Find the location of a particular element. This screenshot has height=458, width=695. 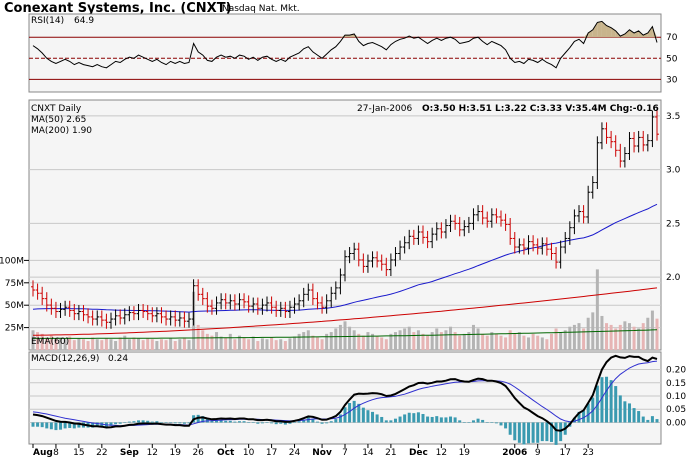

x-tick-label: 8 is located at coordinates (56, 453).